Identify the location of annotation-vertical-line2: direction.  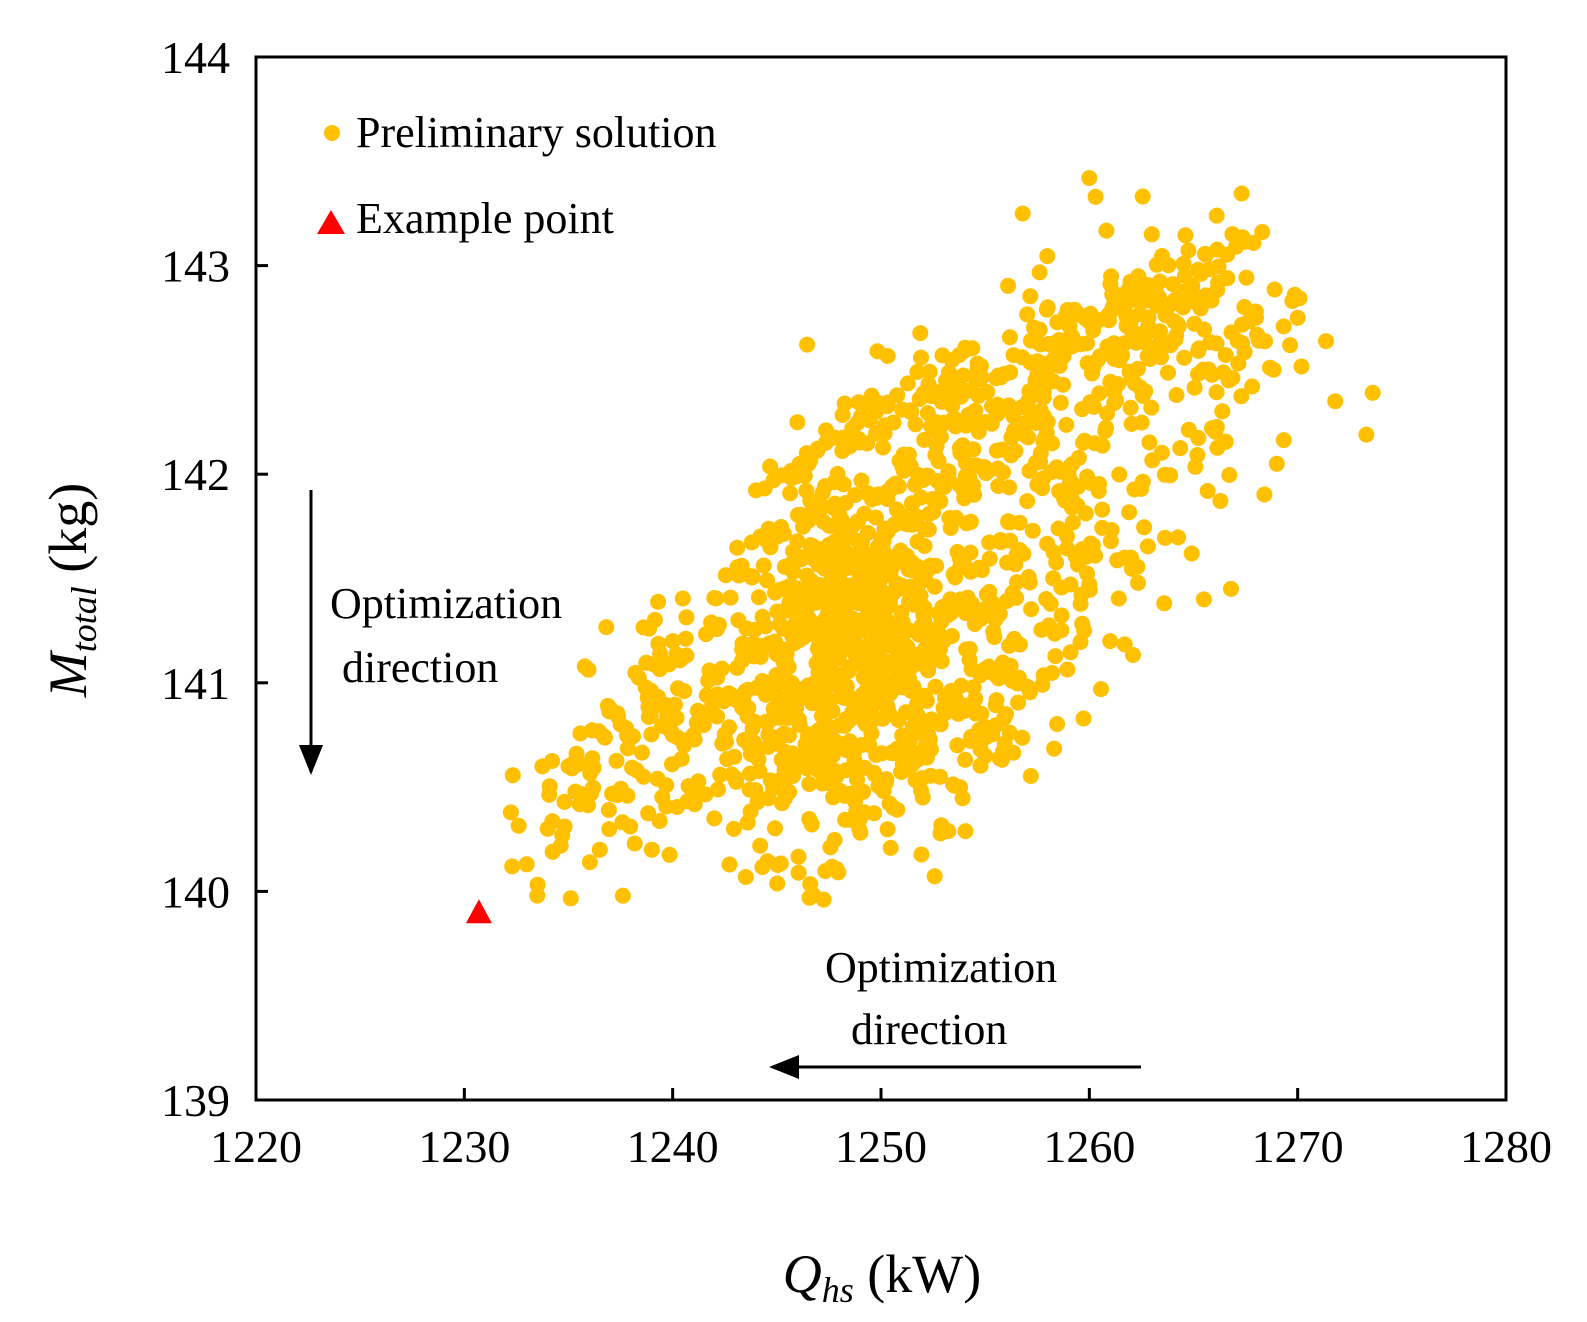
(420, 667).